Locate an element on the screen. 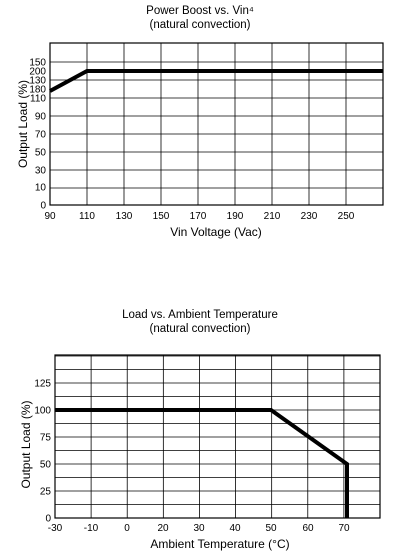 The image size is (400, 555). y-tick-label: 200 is located at coordinates (37, 72).